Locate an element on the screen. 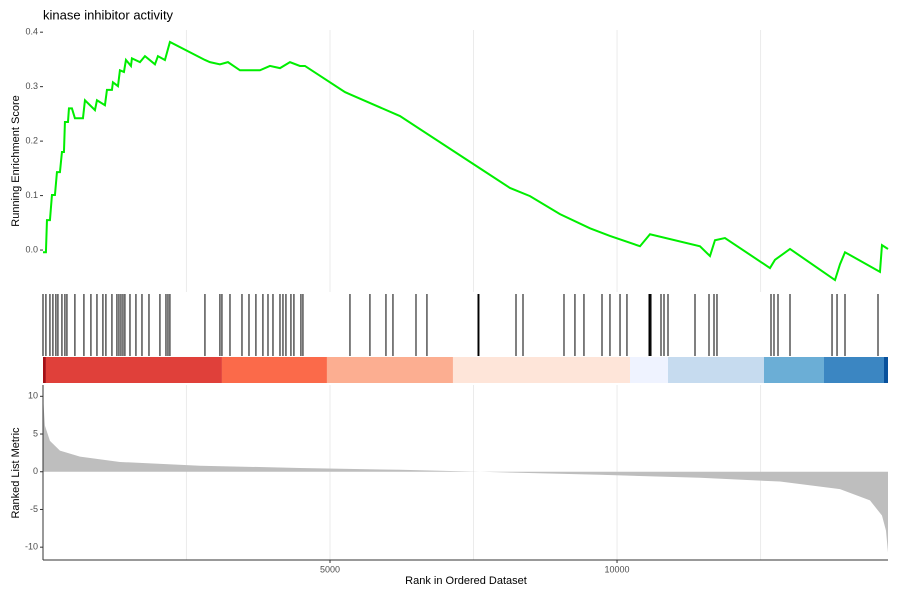 This screenshot has width=900, height=600. y-axis-label: Running Enrichment Score is located at coordinates (16, 160).